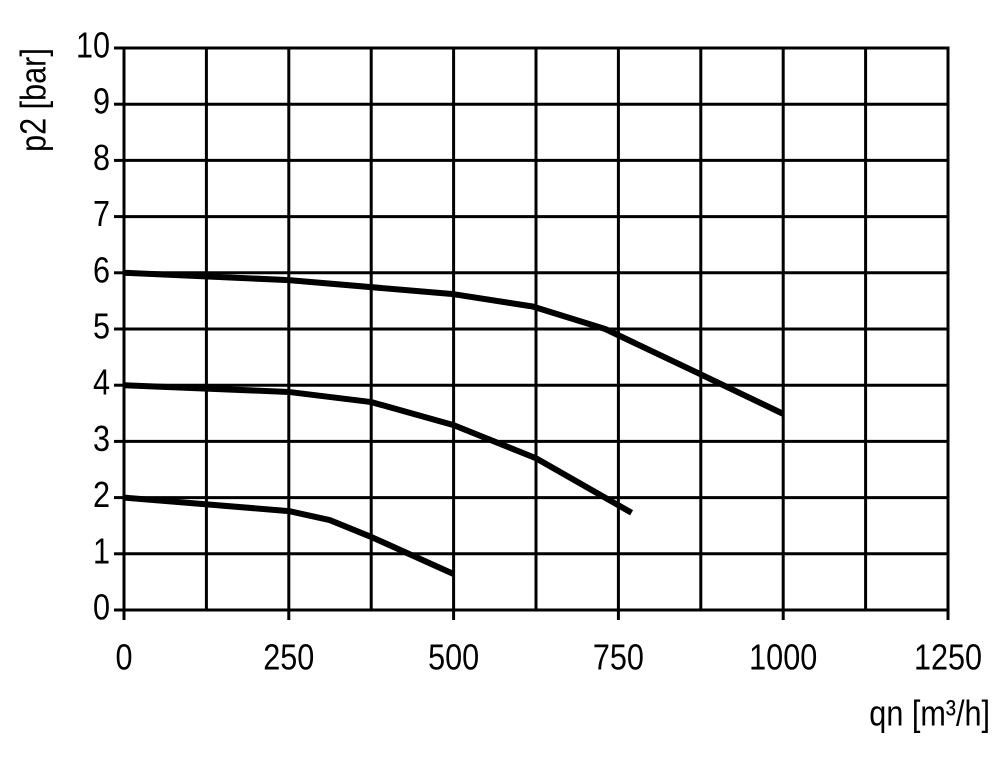 This screenshot has height=764, width=1000. Describe the element at coordinates (101, 383) in the screenshot. I see `y-tick-label: 4` at that location.